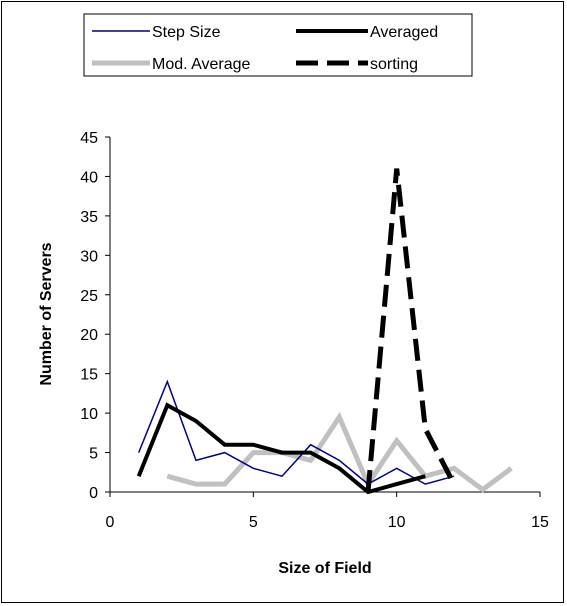  I want to click on legend-item: sorting, so click(357, 64).